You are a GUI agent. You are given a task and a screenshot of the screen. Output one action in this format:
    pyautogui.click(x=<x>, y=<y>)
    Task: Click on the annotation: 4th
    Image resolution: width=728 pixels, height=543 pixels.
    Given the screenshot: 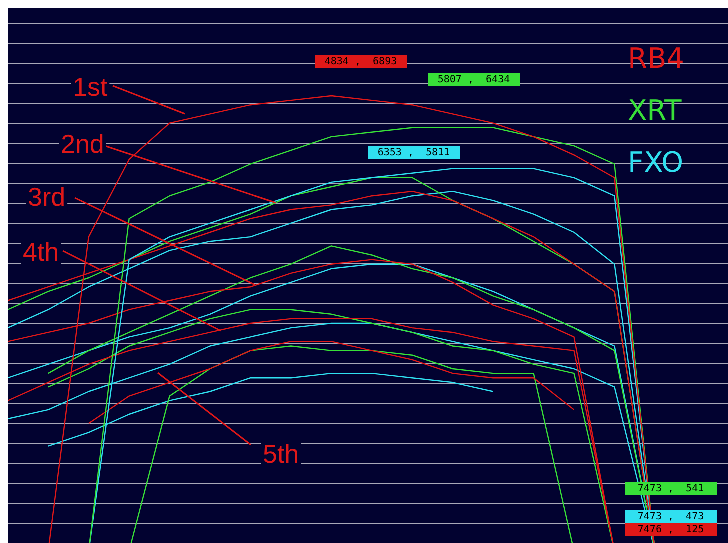 What is the action you would take?
    pyautogui.click(x=41, y=252)
    